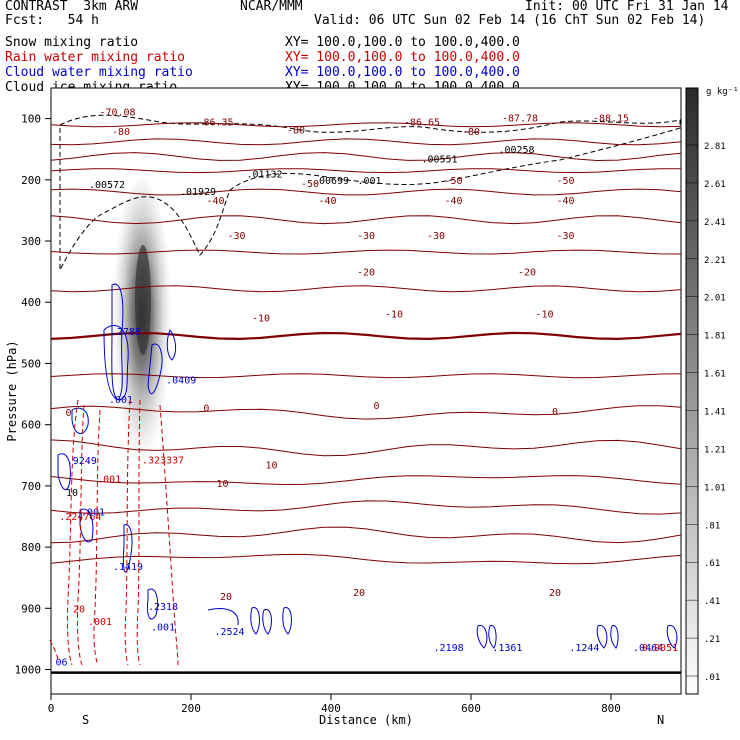 This screenshot has height=740, width=740. Describe the element at coordinates (715, 261) in the screenshot. I see `colorbar-label: 2.21` at that location.